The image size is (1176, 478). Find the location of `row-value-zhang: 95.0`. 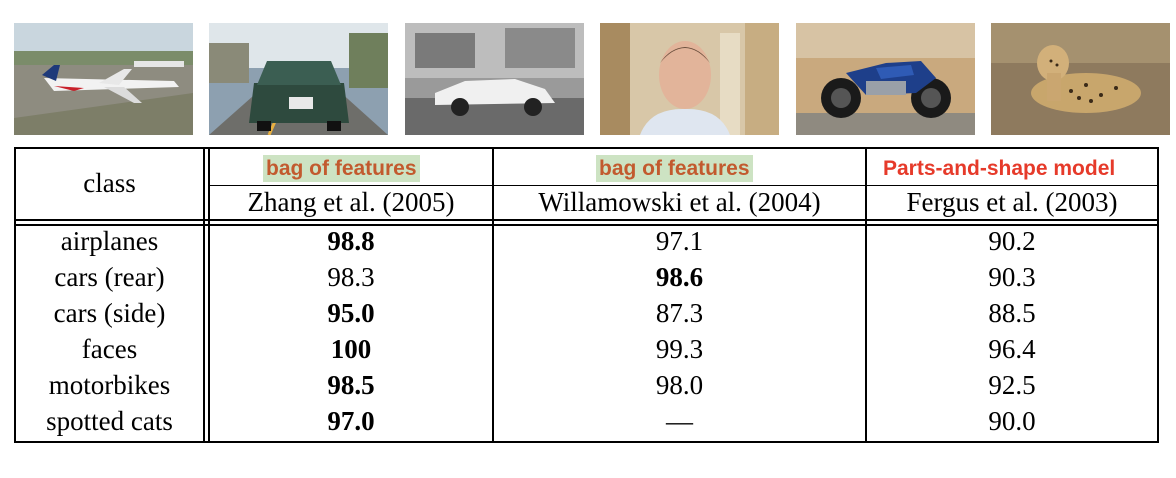

row-value-zhang: 95.0 is located at coordinates (351, 313).